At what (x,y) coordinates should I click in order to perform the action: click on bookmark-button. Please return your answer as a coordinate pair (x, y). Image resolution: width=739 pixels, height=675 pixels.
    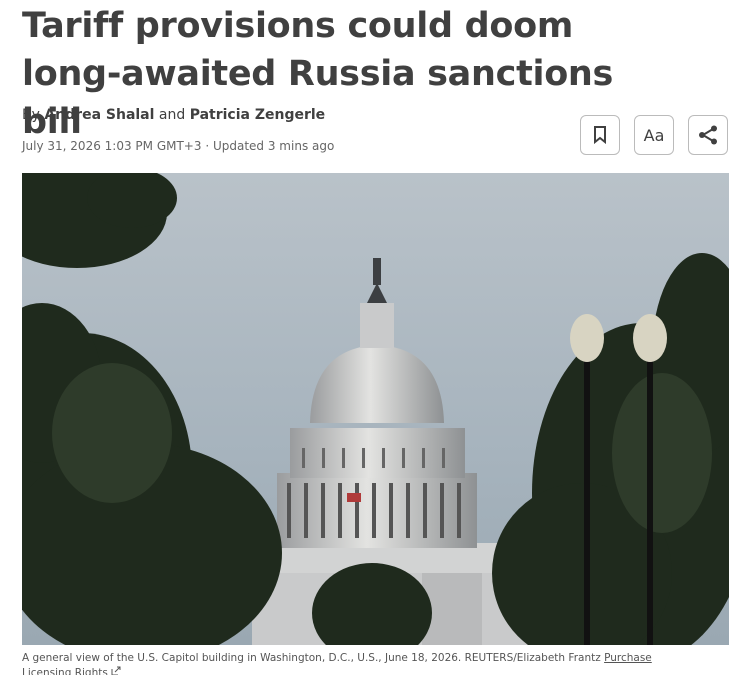
    Looking at the image, I should click on (600, 135).